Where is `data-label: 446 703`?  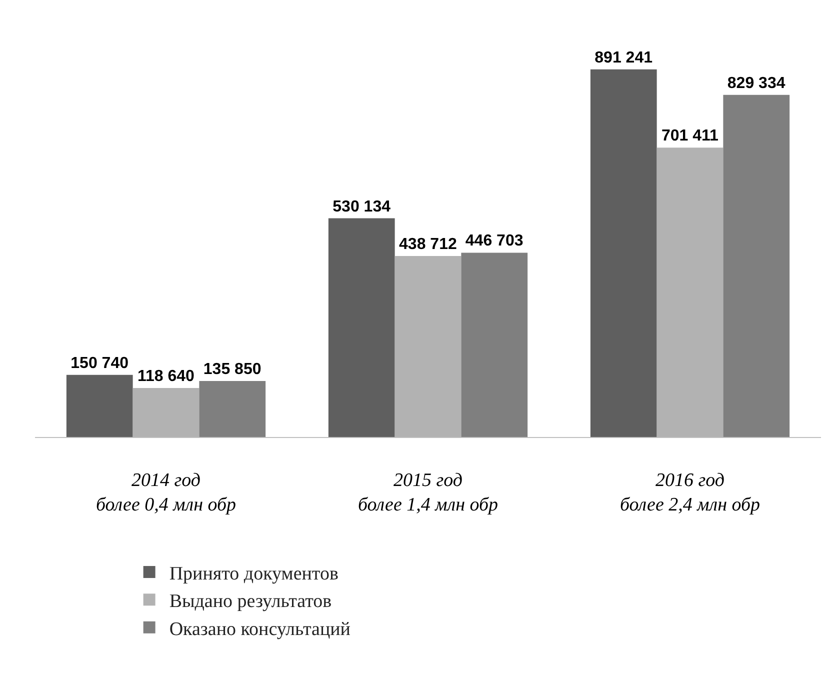 data-label: 446 703 is located at coordinates (494, 241).